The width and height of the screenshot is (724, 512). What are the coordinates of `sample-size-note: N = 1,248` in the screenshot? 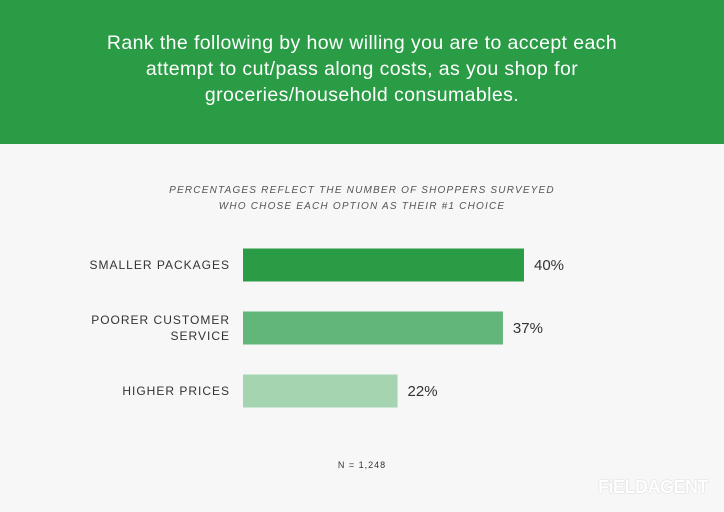 It's located at (362, 465).